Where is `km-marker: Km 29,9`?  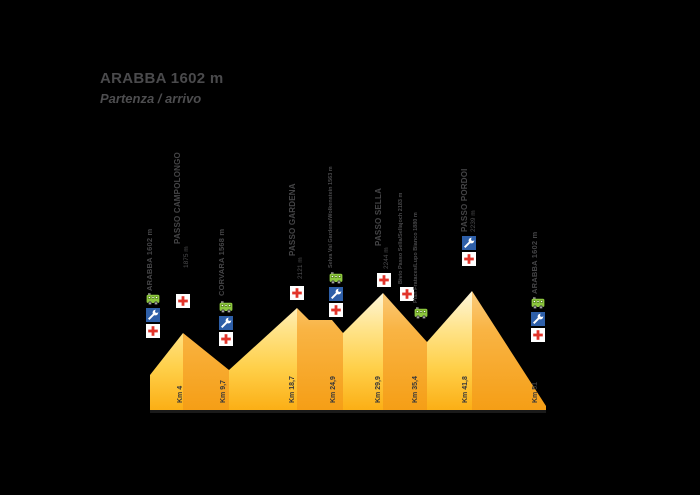
km-marker: Km 29,9 is located at coordinates (378, 389).